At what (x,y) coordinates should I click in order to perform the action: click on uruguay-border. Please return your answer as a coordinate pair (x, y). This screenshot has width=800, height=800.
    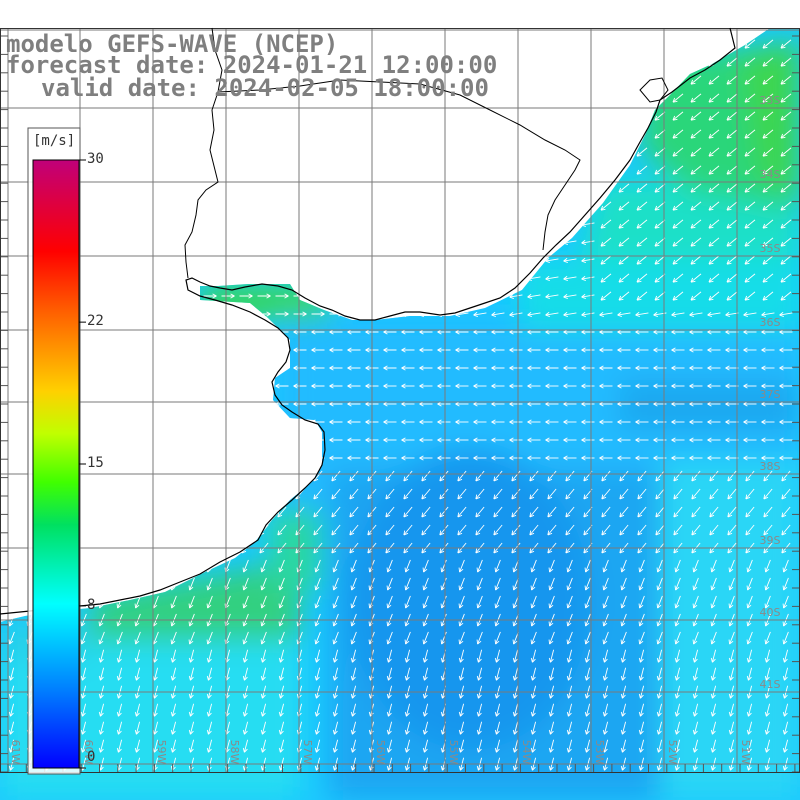
    Looking at the image, I should click on (399, 165).